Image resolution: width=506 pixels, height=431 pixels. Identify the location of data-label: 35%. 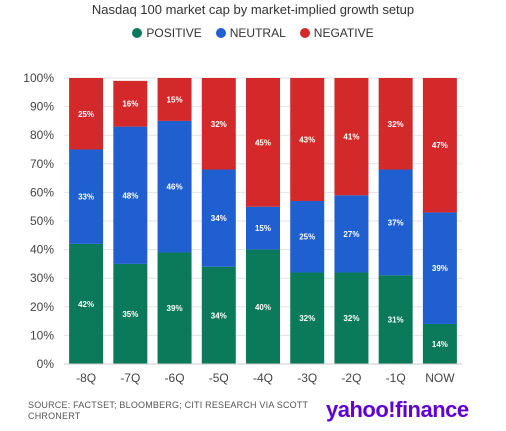
(130, 314).